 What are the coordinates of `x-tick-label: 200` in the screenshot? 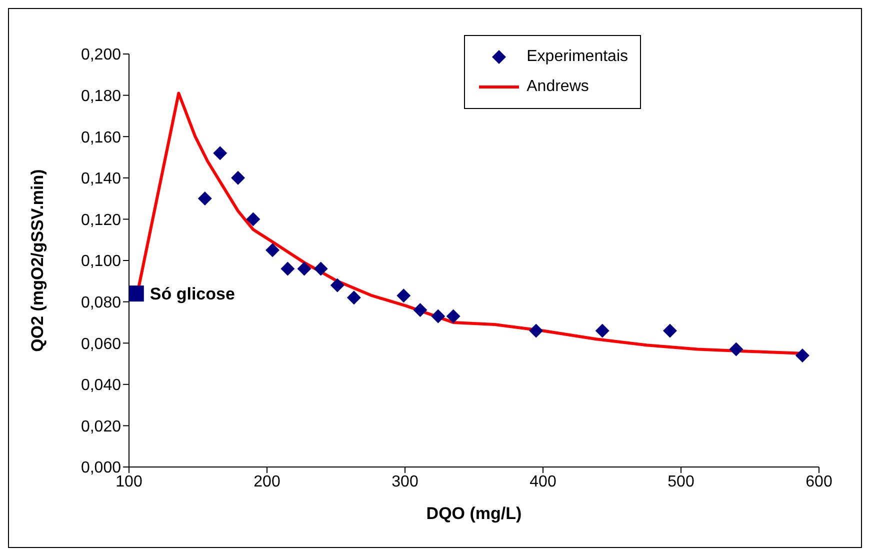 It's located at (267, 481).